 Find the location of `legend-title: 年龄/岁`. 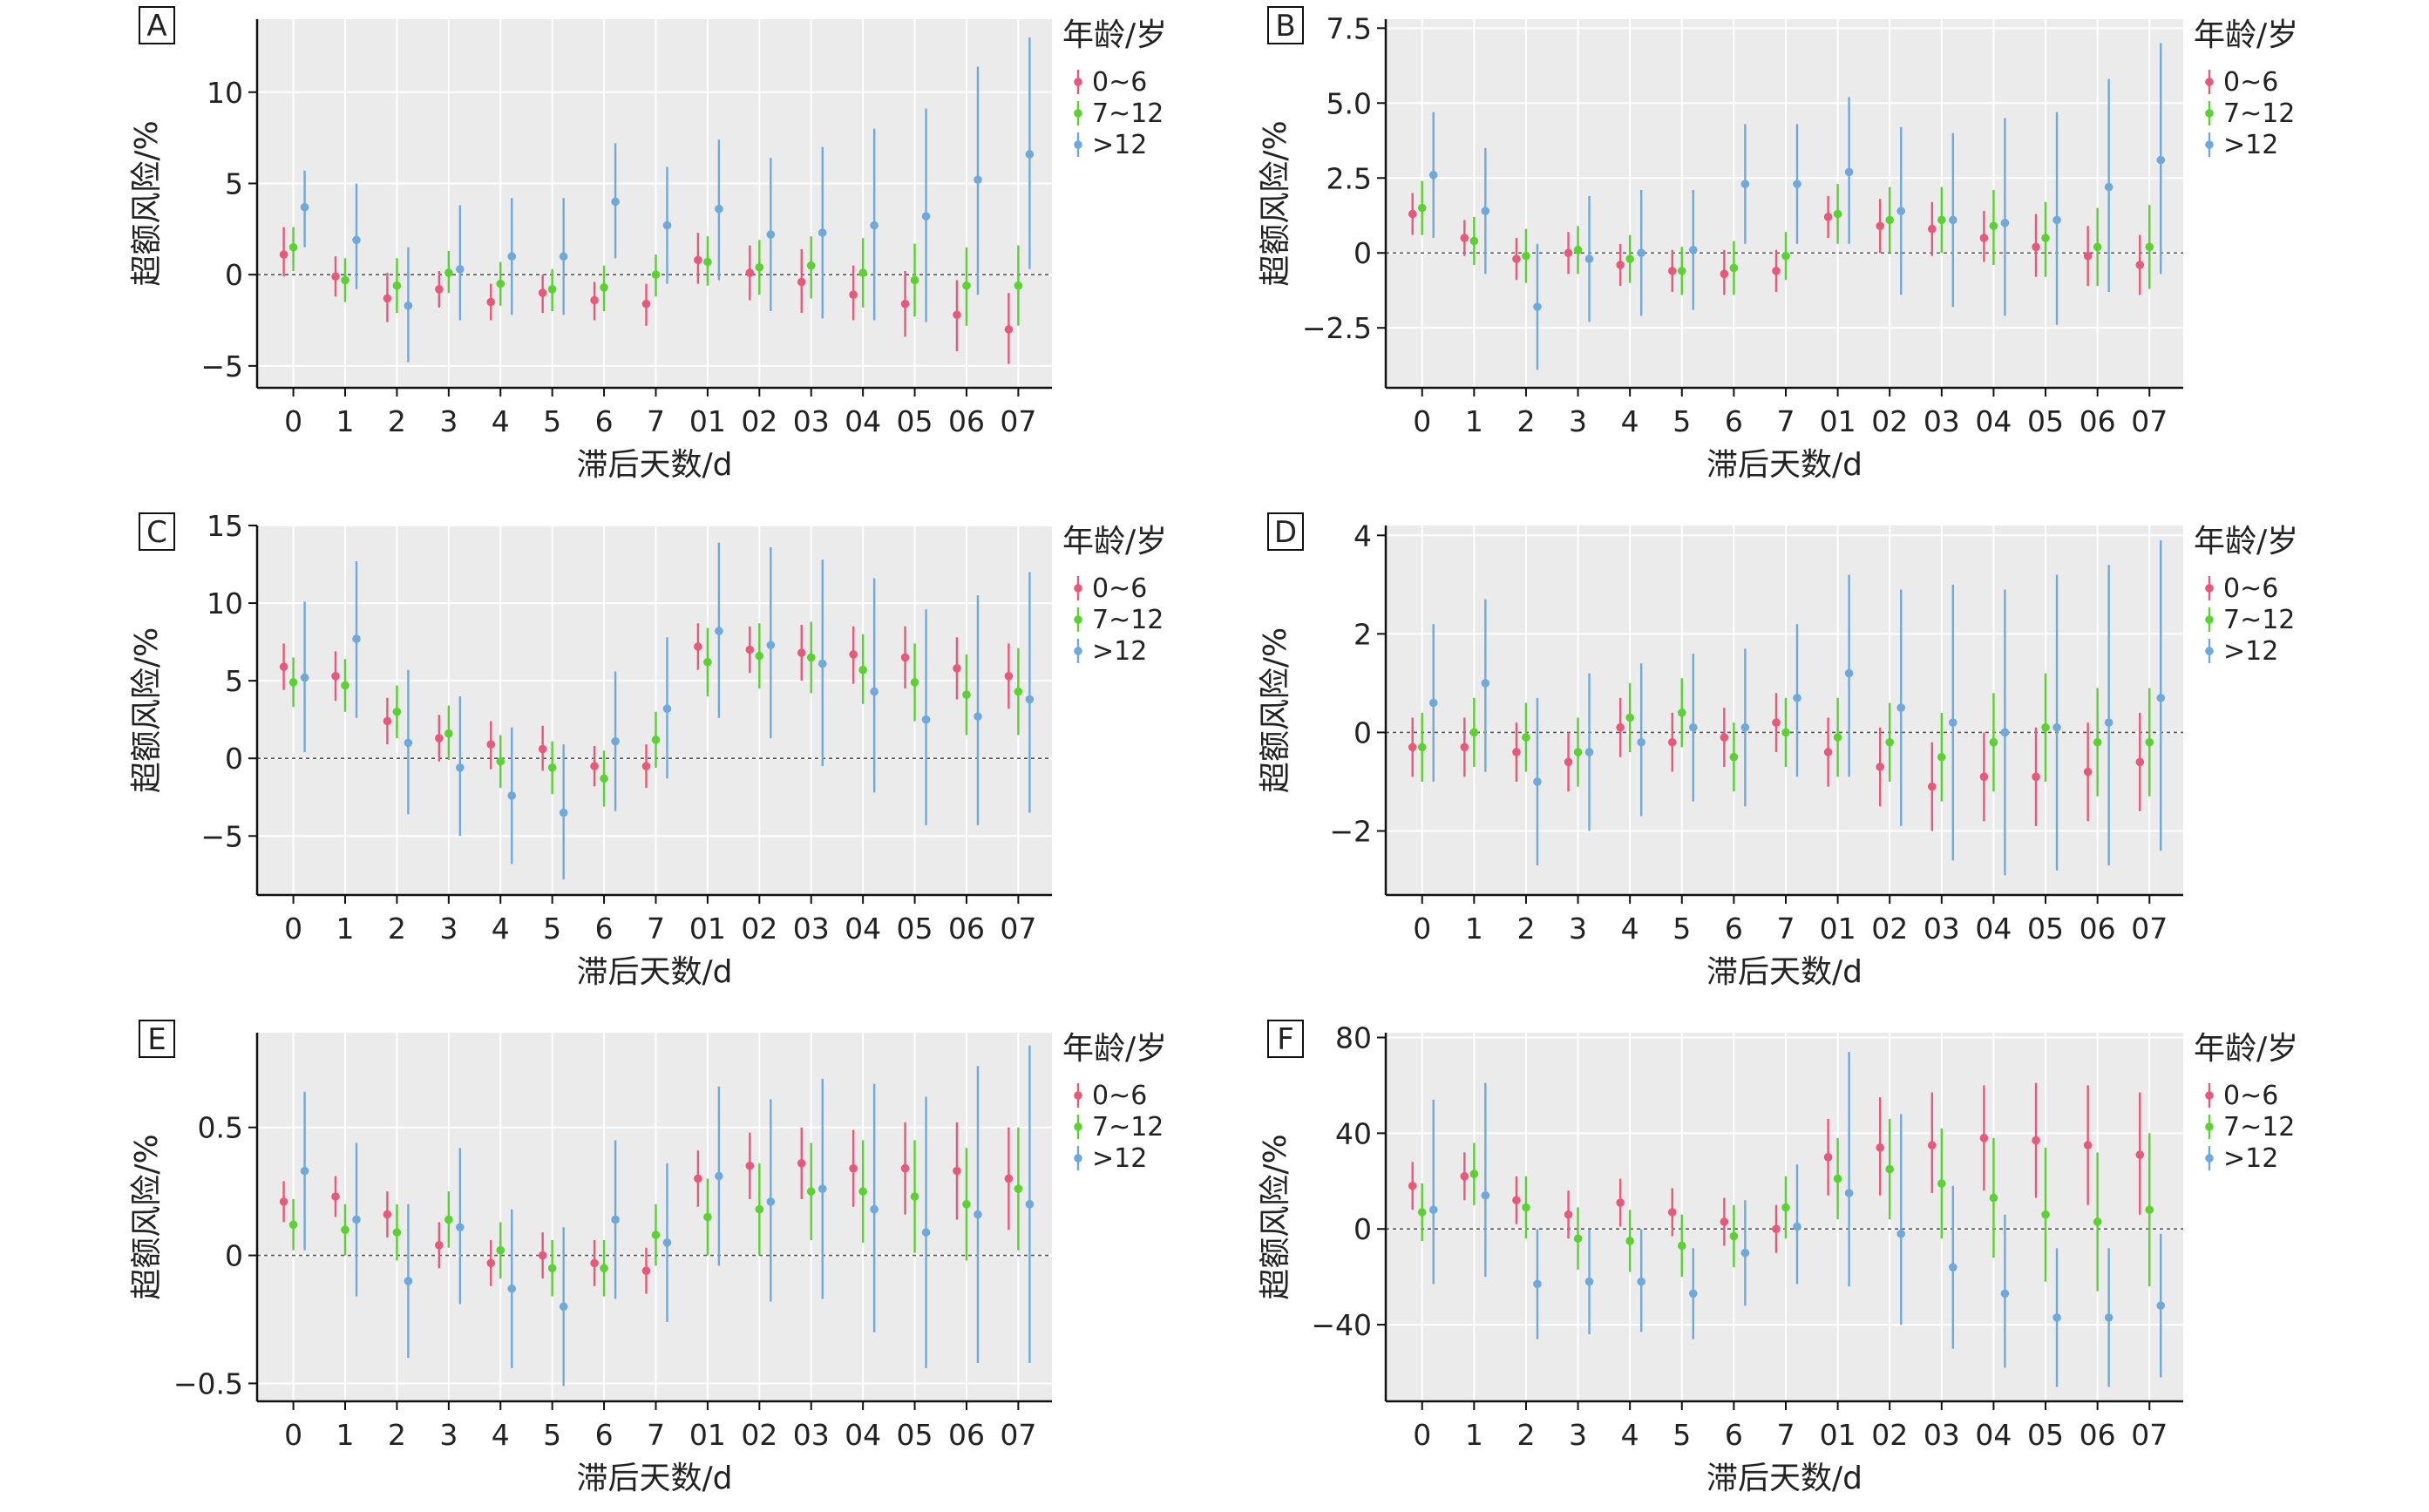

legend-title: 年龄/岁 is located at coordinates (1114, 35).